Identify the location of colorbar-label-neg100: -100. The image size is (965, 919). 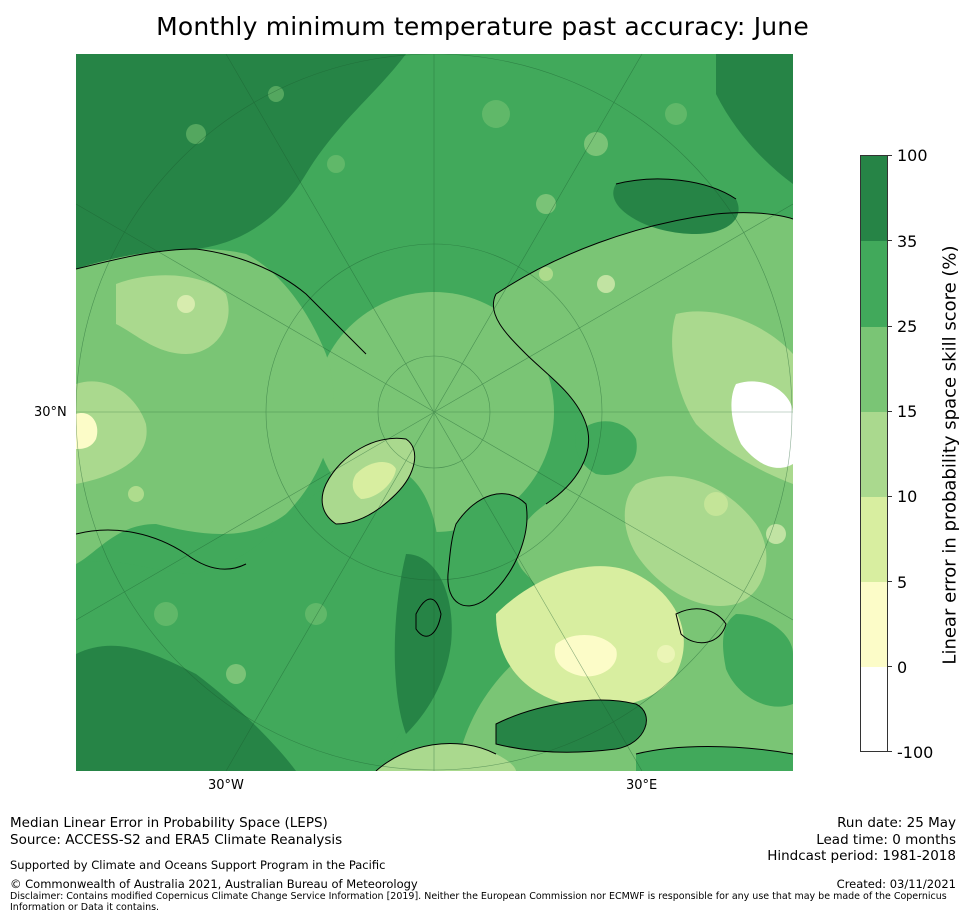
(915, 752).